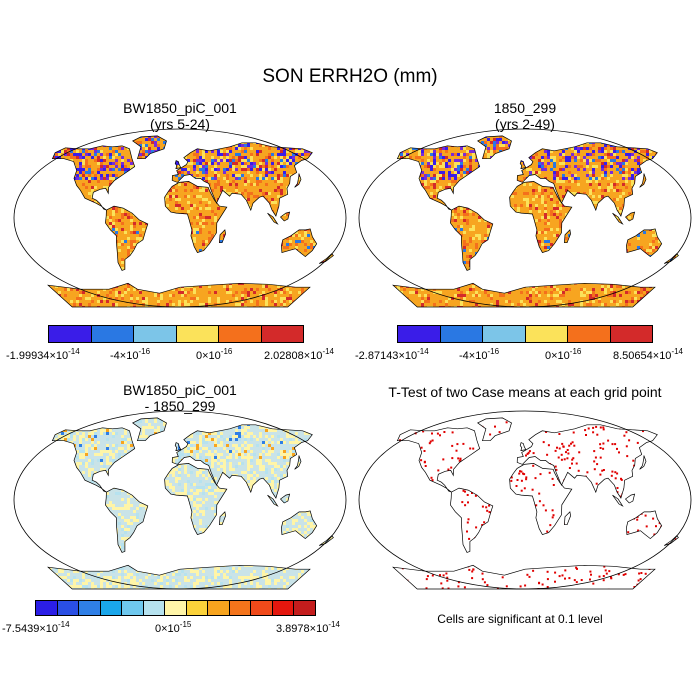 This screenshot has height=700, width=700. Describe the element at coordinates (392, 354) in the screenshot. I see `colorbar-2-label-min: -2.87143×10⁻¹⁴` at that location.